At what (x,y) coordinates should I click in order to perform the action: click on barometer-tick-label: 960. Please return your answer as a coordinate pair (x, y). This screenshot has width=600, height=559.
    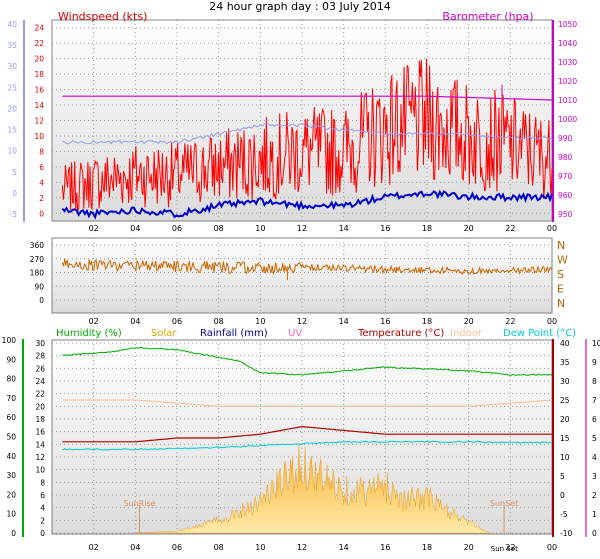
    Looking at the image, I should click on (565, 195).